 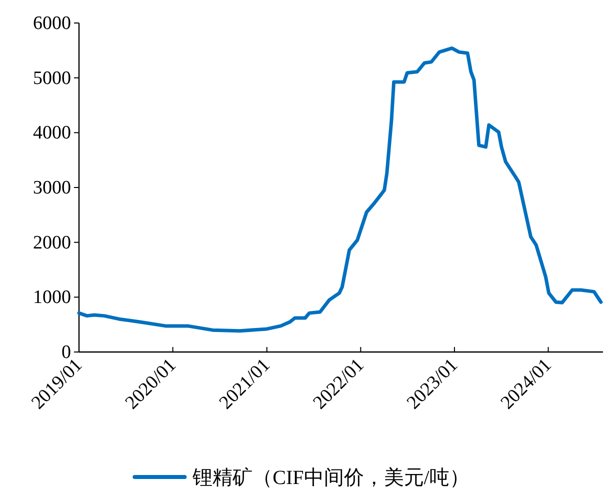 What do you see at coordinates (66, 352) in the screenshot?
I see `y-tick-label: 0` at bounding box center [66, 352].